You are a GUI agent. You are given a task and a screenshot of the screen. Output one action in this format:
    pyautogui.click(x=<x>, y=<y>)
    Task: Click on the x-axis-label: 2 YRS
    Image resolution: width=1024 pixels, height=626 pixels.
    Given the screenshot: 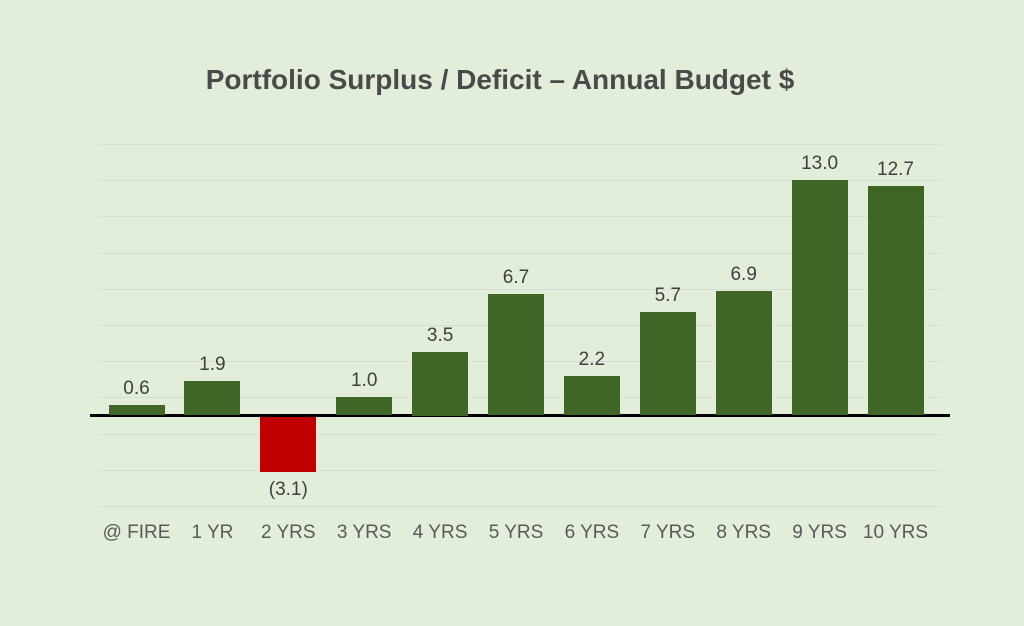 What is the action you would take?
    pyautogui.click(x=288, y=532)
    